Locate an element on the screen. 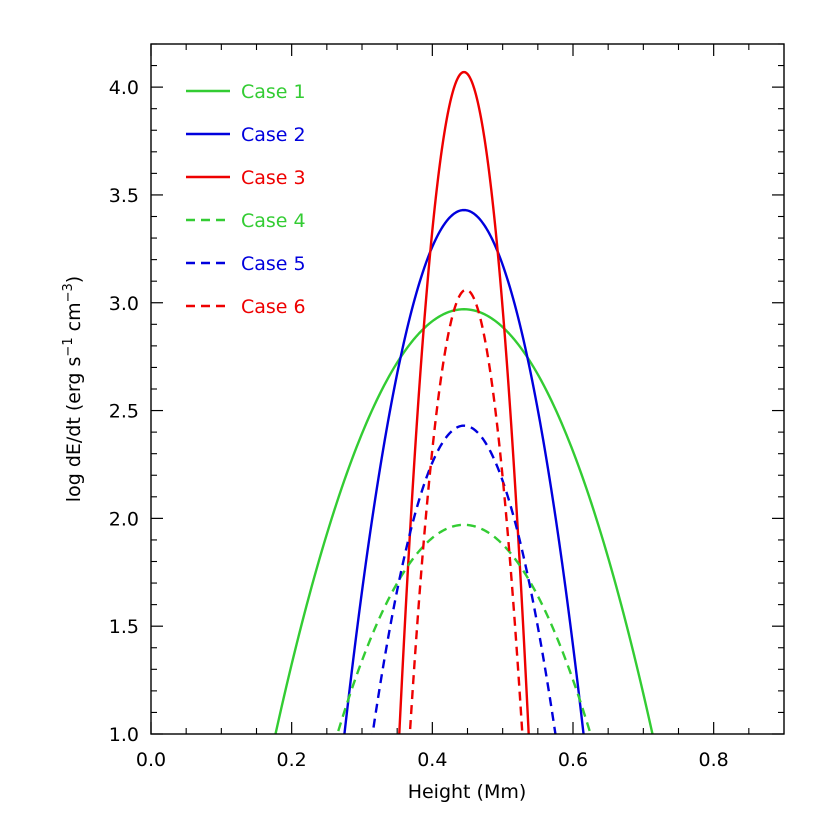 This screenshot has width=830, height=830. legend-label-case-3: Case 3 is located at coordinates (273, 178).